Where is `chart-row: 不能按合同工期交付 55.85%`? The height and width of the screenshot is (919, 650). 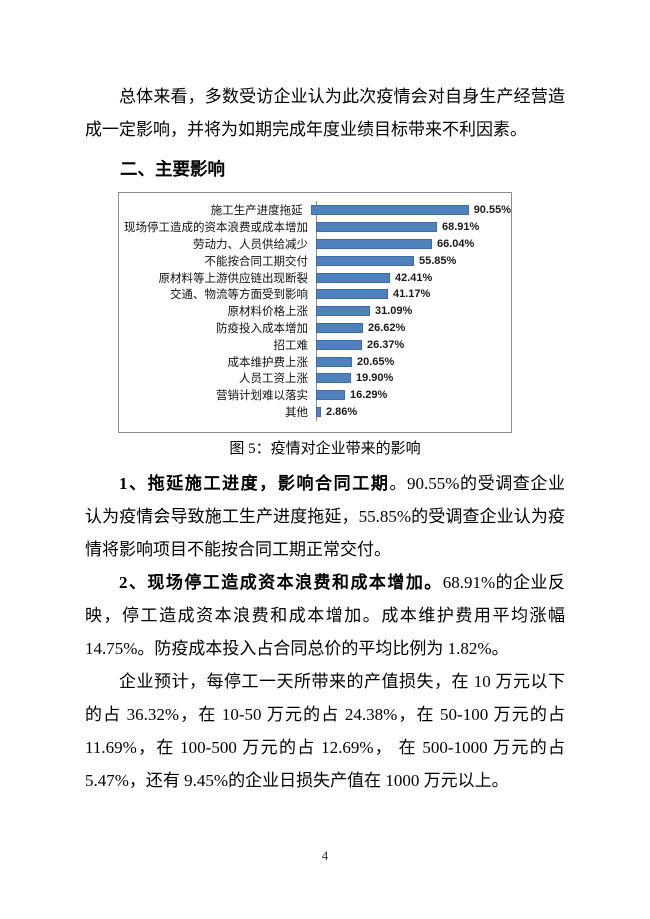 chart-row: 不能按合同工期交付 55.85% is located at coordinates (315, 260).